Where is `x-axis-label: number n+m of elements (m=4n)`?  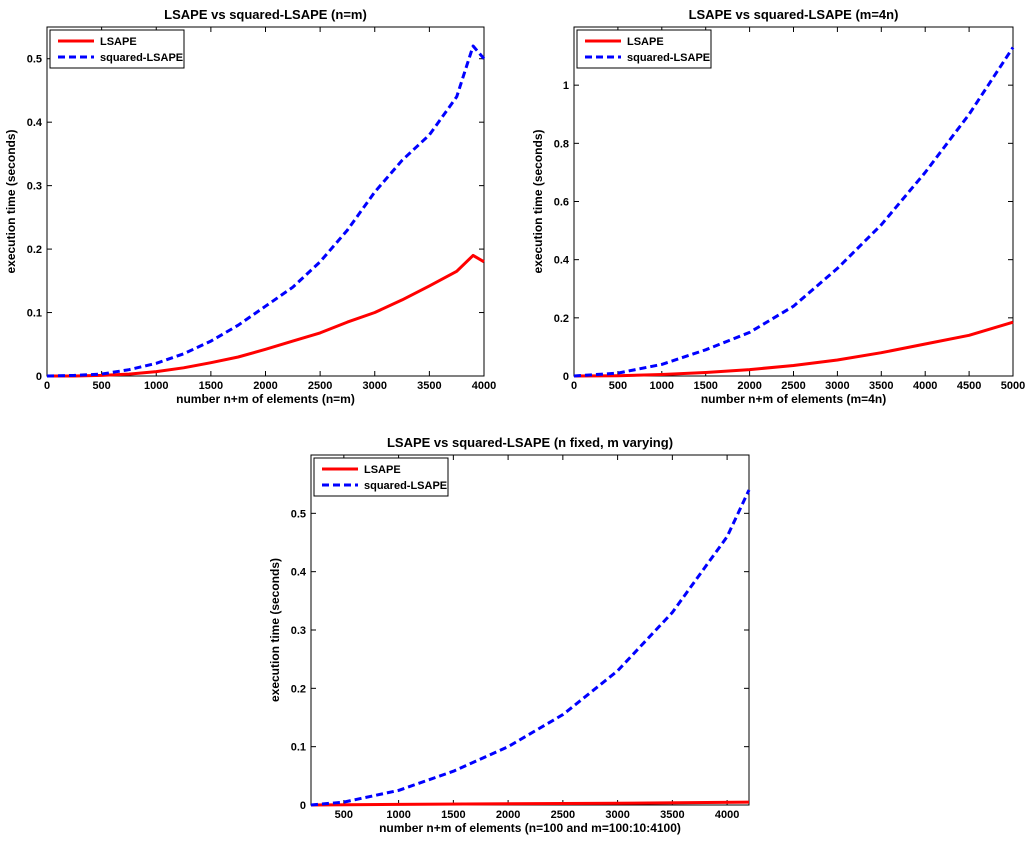 x-axis-label: number n+m of elements (m=4n) is located at coordinates (793, 399).